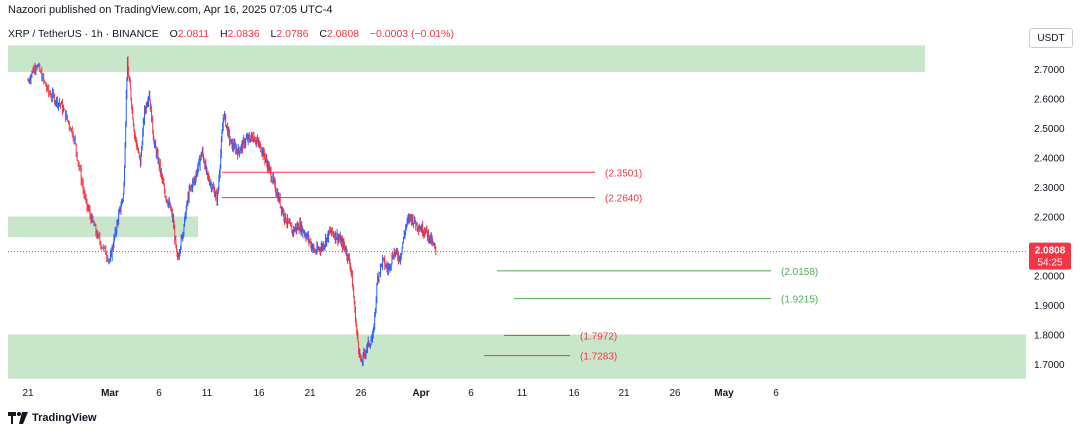  What do you see at coordinates (259, 393) in the screenshot?
I see `x-tick-4: 16` at bounding box center [259, 393].